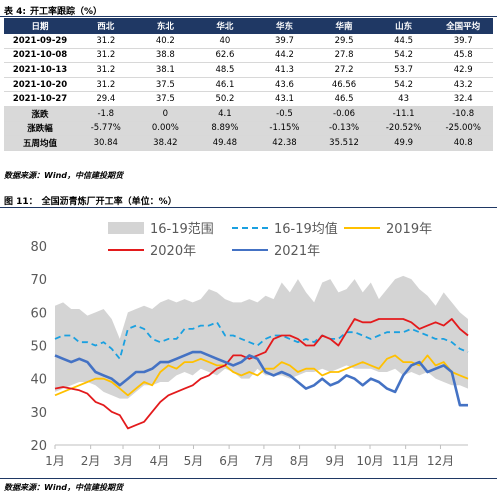 This screenshot has width=497, height=496. What do you see at coordinates (248, 478) in the screenshot?
I see `figure-bottom-rule` at bounding box center [248, 478].